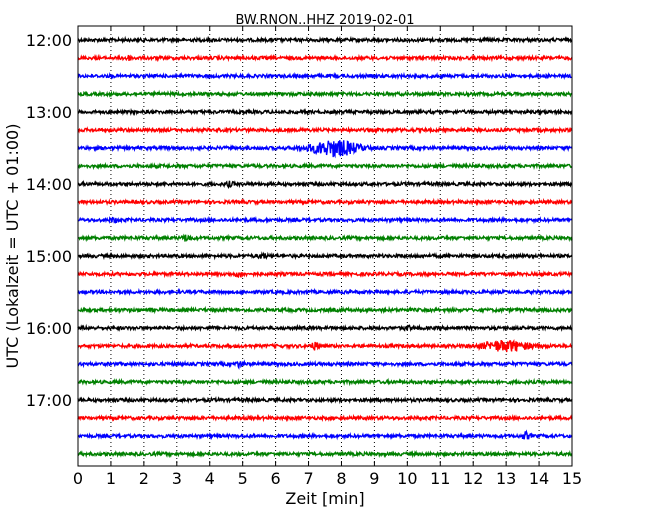 The width and height of the screenshot is (650, 520). I want to click on y-tick-label: 13:00, so click(49, 112).